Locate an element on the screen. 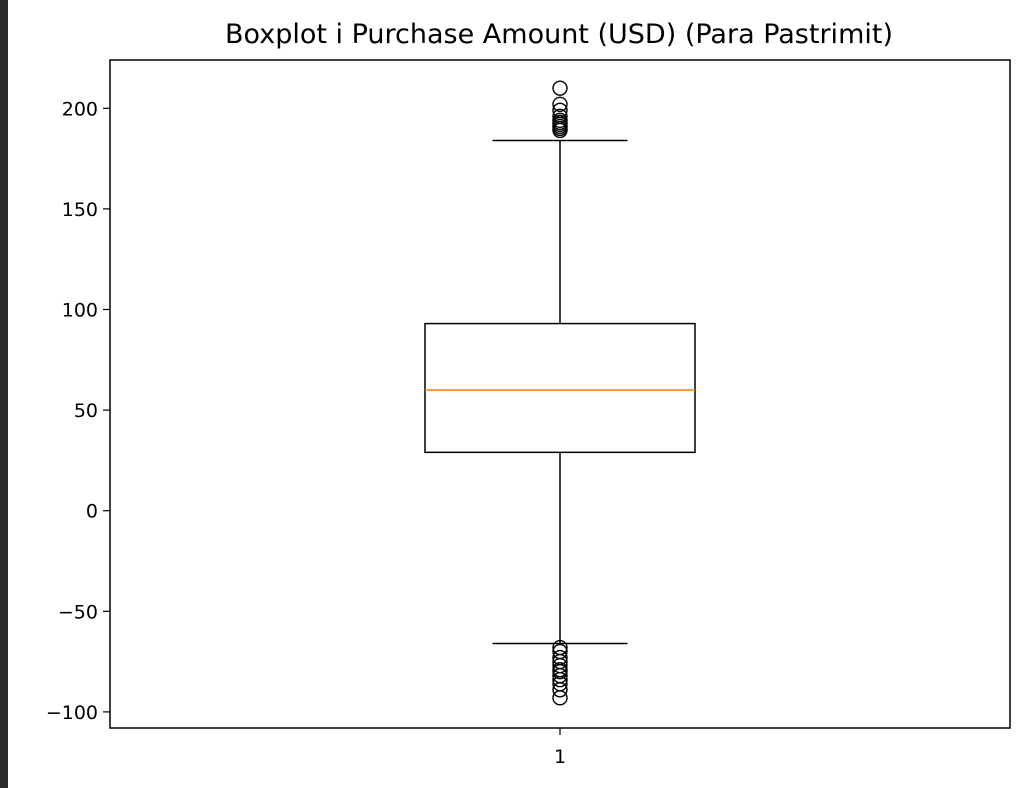  y-tick-label: 100 is located at coordinates (80, 310).